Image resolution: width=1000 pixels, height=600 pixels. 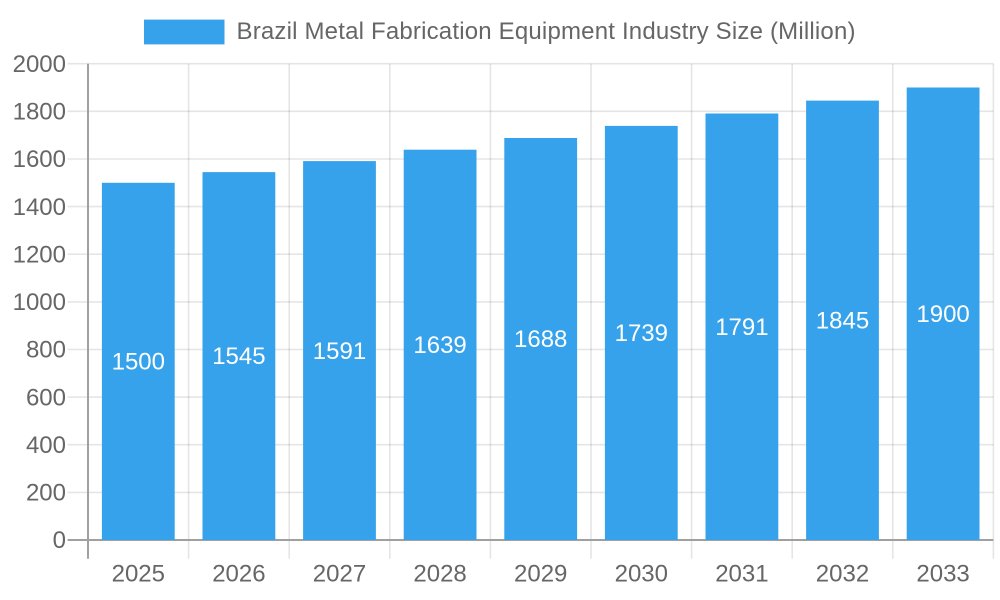 What do you see at coordinates (46, 397) in the screenshot?
I see `svg-text: 600` at bounding box center [46, 397].